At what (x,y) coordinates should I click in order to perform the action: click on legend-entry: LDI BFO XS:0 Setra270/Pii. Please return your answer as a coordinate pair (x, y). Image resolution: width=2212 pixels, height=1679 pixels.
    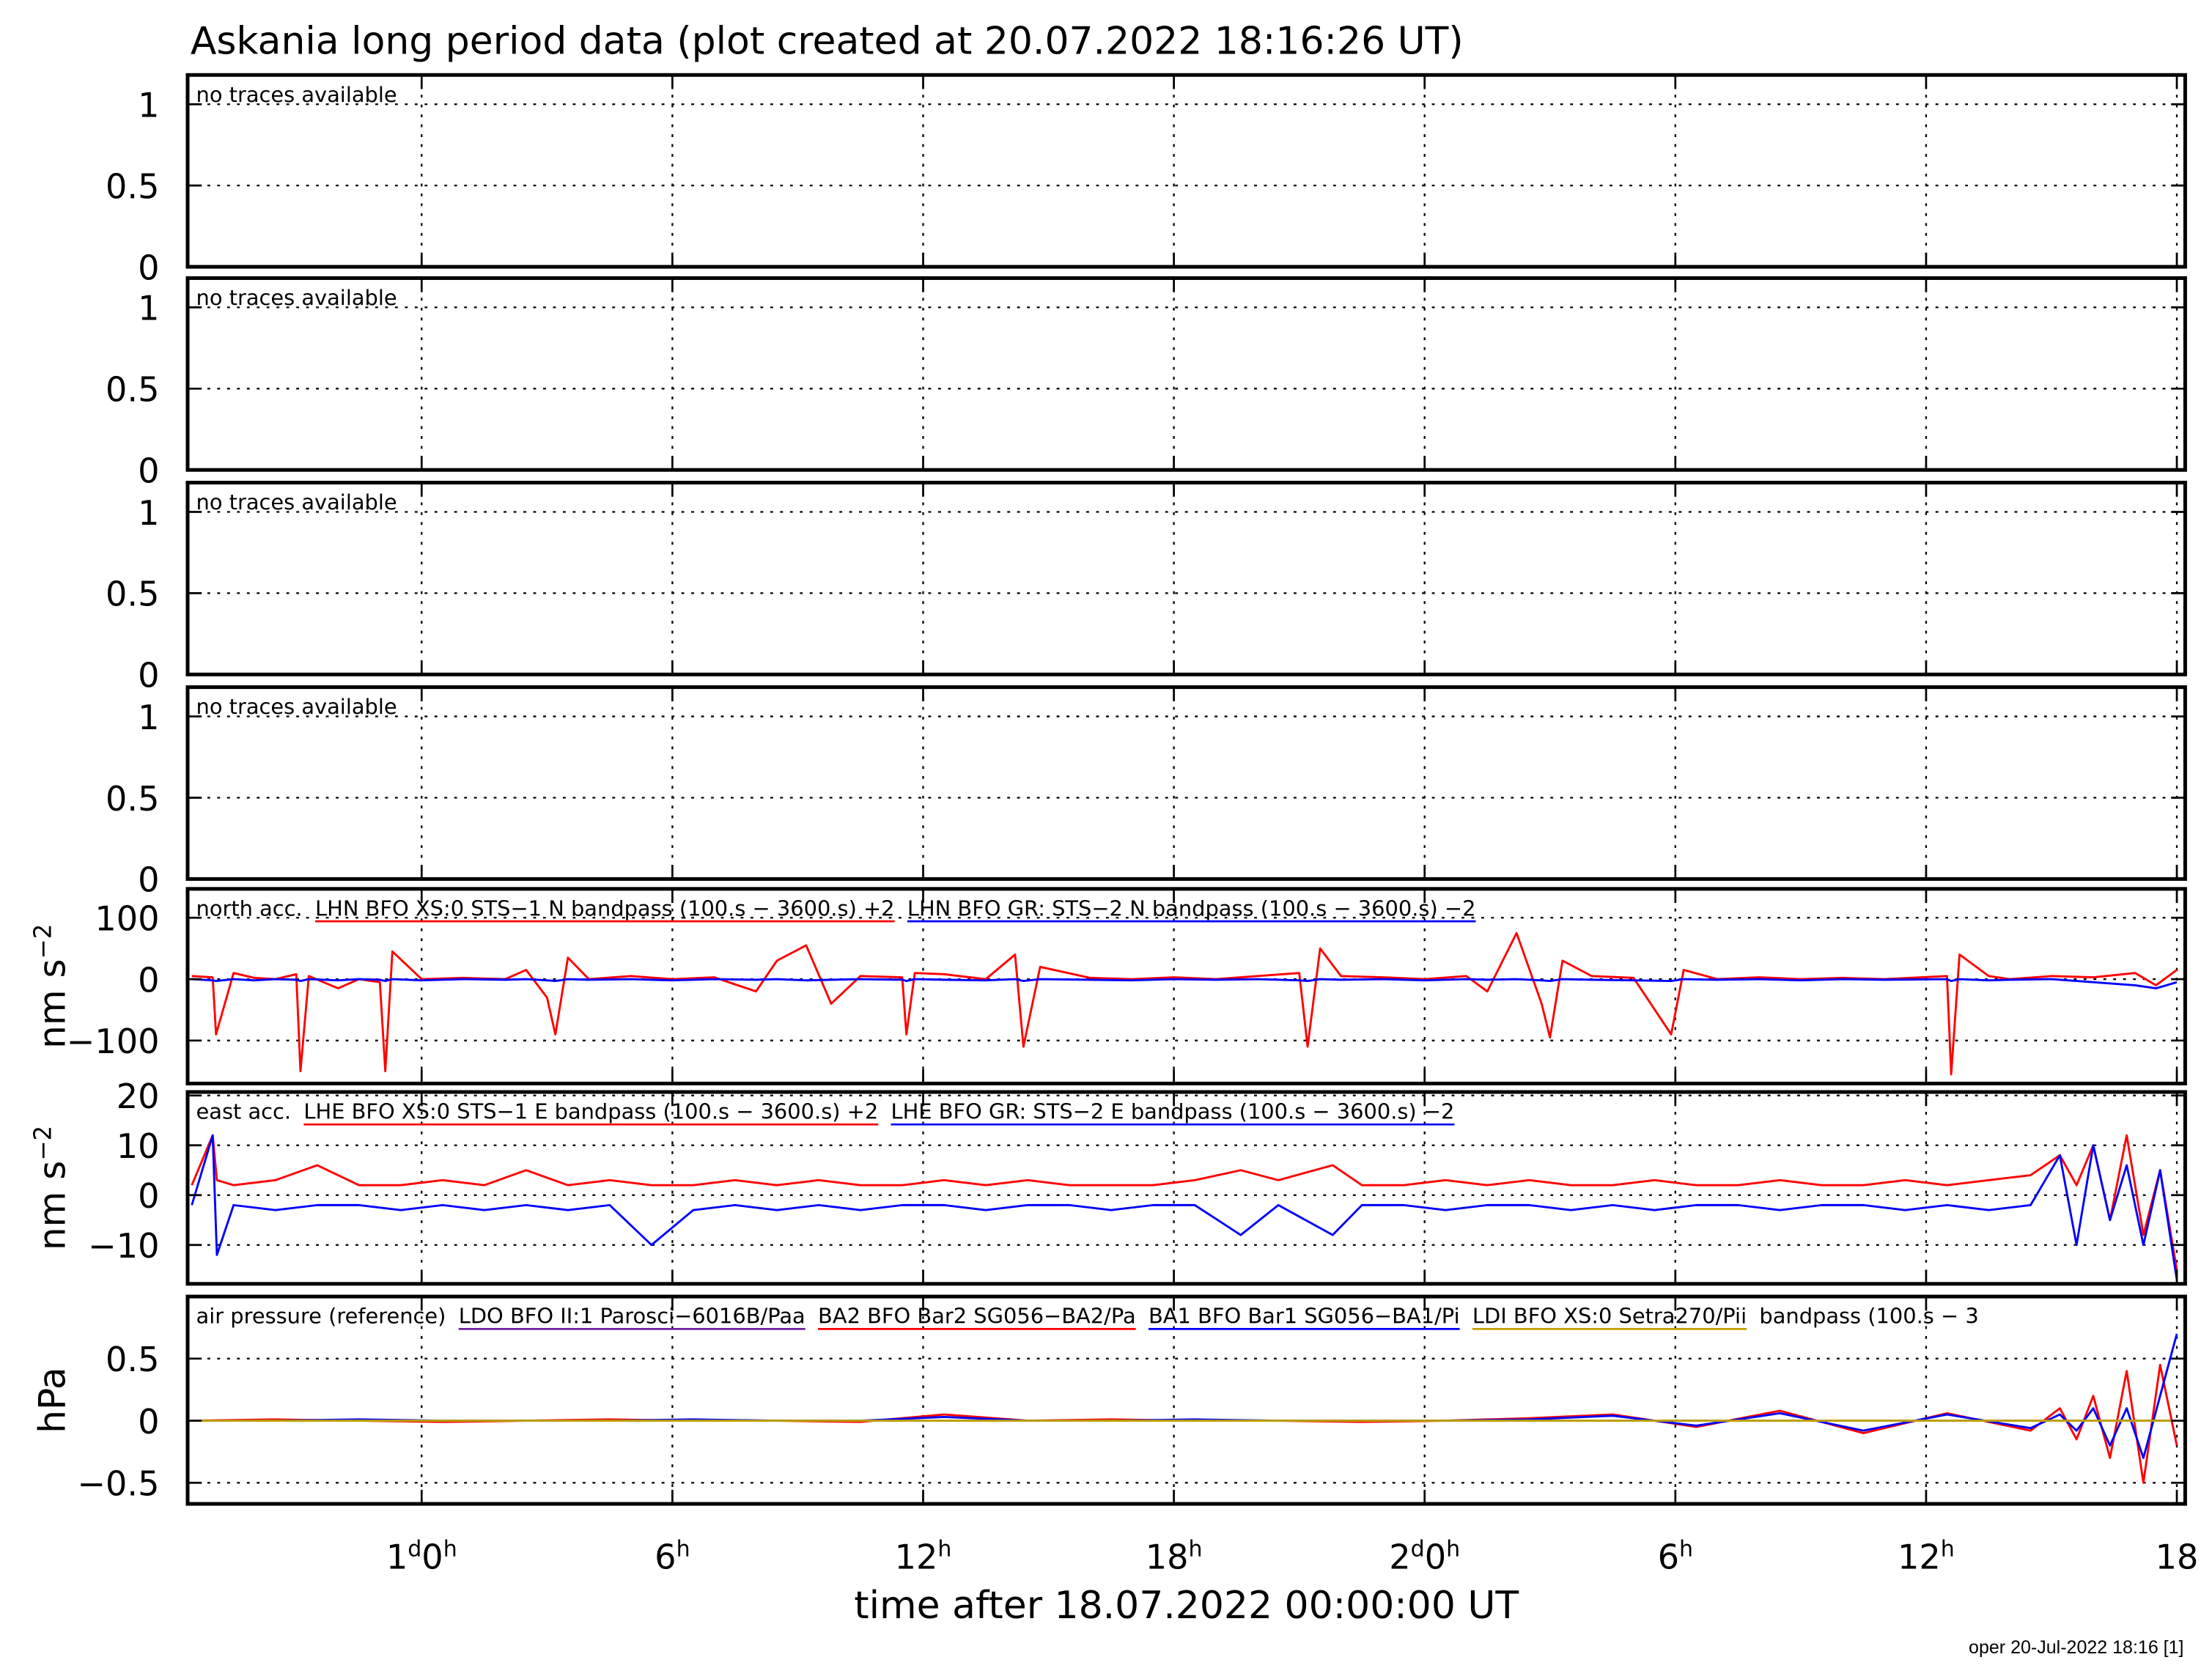
    Looking at the image, I should click on (1610, 1316).